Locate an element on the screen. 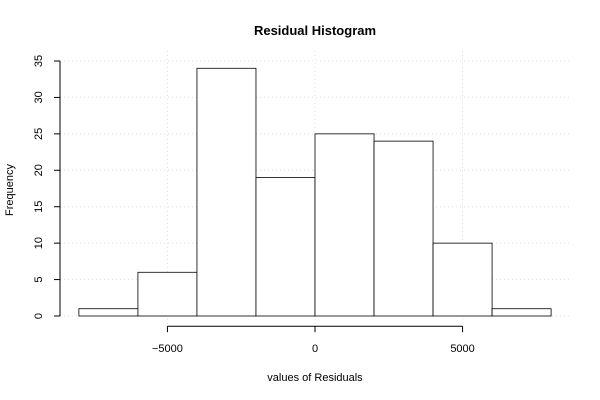 This screenshot has width=600, height=400. x-axis-label: values of Residuals is located at coordinates (315, 378).